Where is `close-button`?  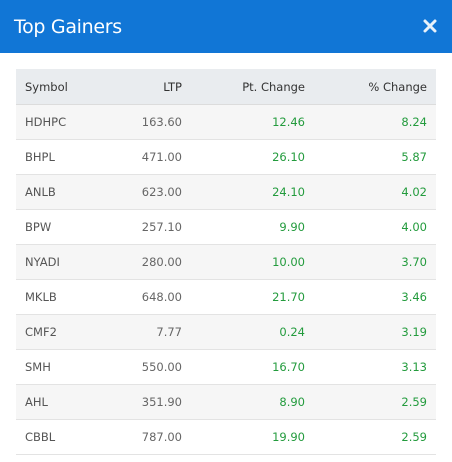
close-button is located at coordinates (430, 26).